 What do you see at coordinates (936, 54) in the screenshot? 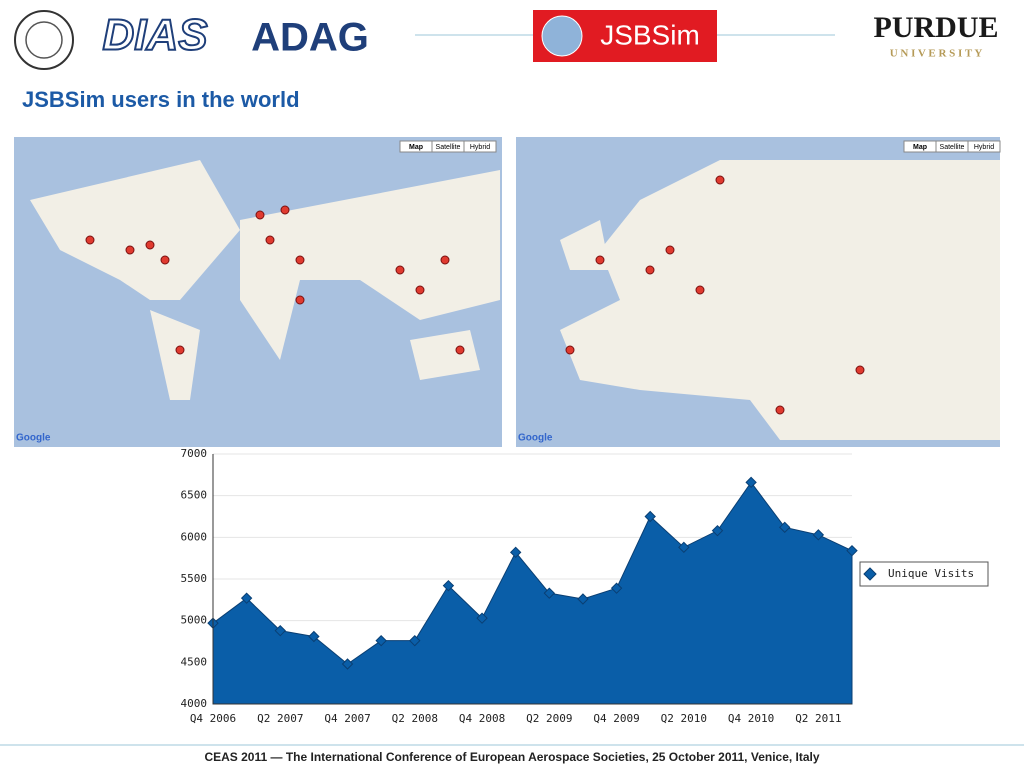
I see `university-text: U N I V E R S I T Y` at bounding box center [936, 54].